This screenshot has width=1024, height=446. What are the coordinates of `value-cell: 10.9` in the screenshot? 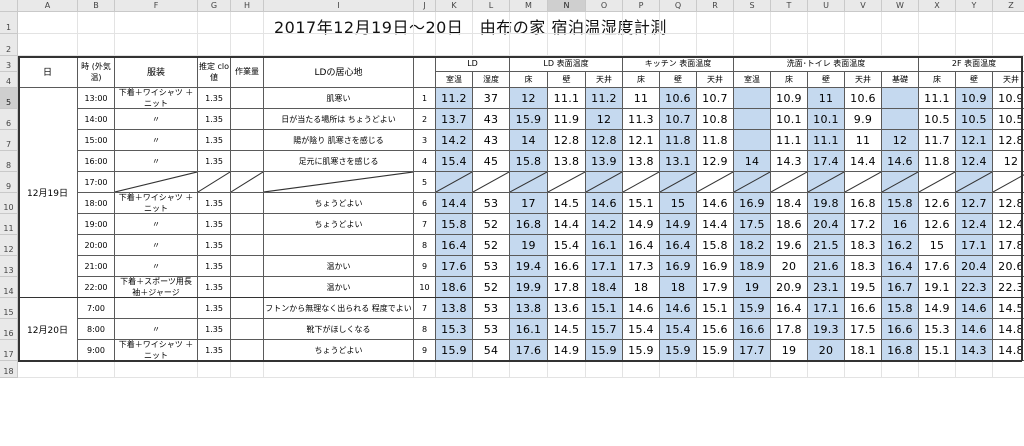 It's located at (1008, 98).